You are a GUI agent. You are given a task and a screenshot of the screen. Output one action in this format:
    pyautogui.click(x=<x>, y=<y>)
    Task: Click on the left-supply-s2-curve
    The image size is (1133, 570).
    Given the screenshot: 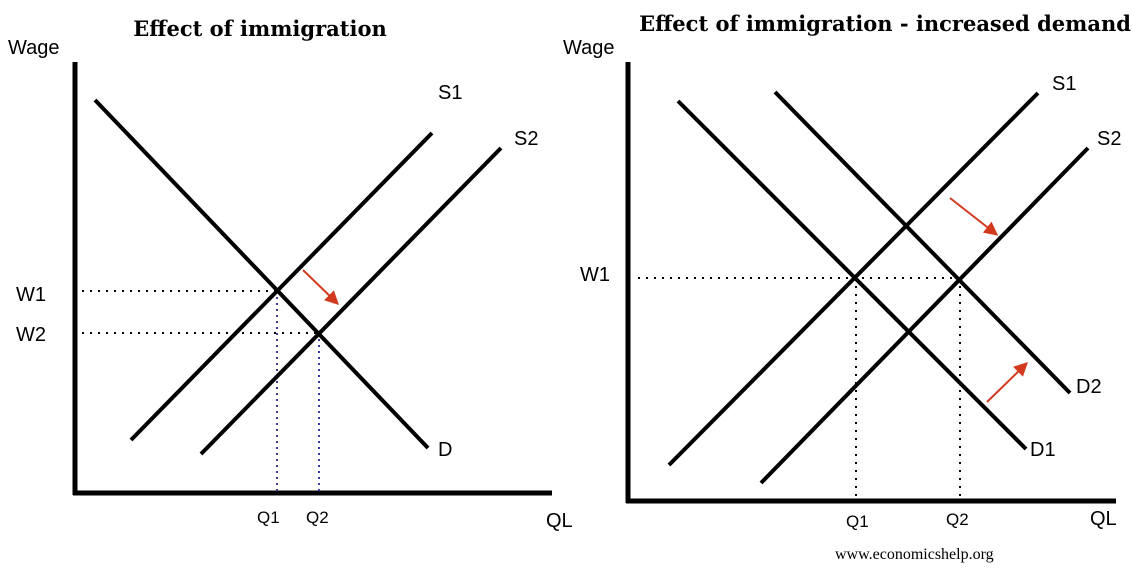 What is the action you would take?
    pyautogui.click(x=351, y=301)
    